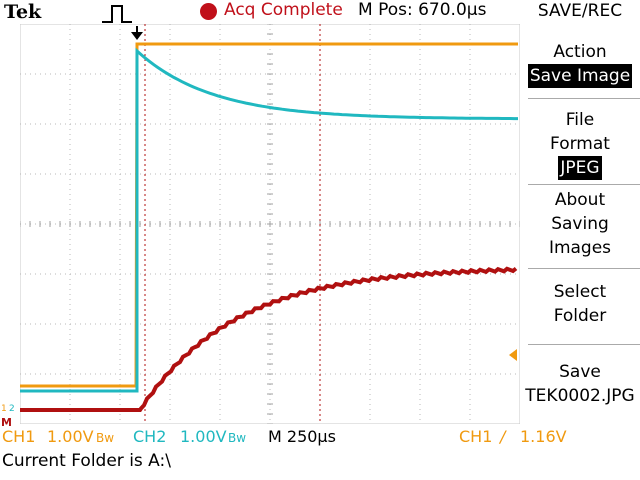 This screenshot has width=640, height=480. What do you see at coordinates (203, 436) in the screenshot?
I see `ch2-scale: 1.00V` at bounding box center [203, 436].